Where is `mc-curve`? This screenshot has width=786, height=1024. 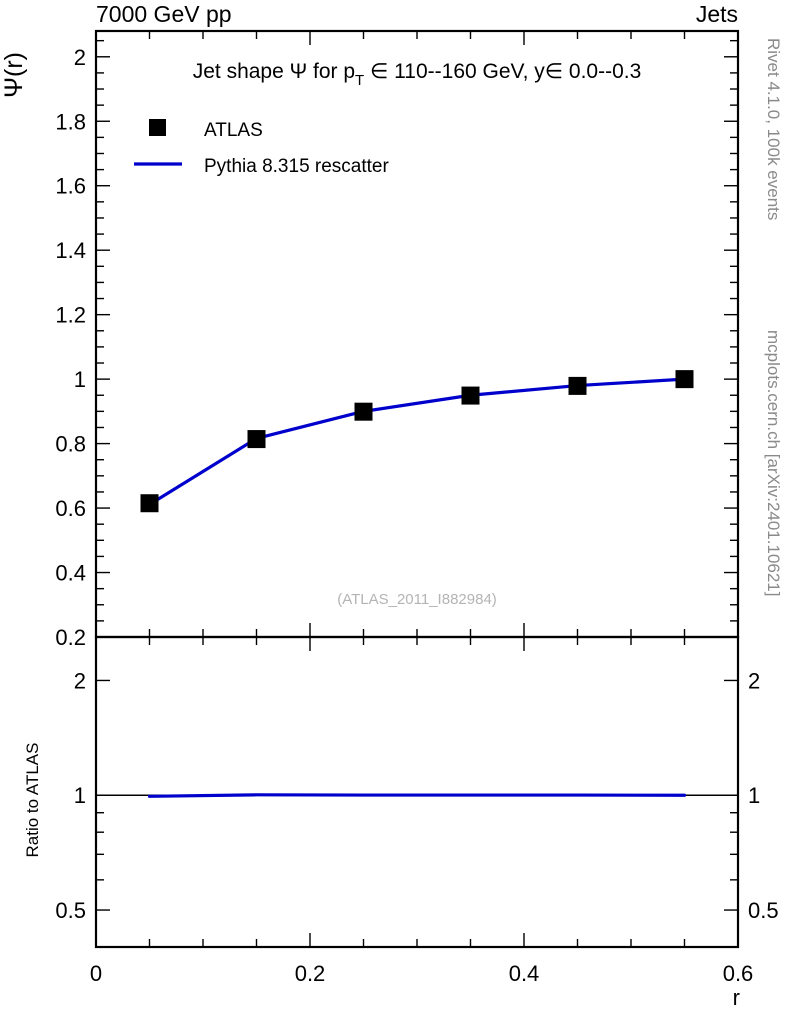
mc-curve is located at coordinates (417, 442).